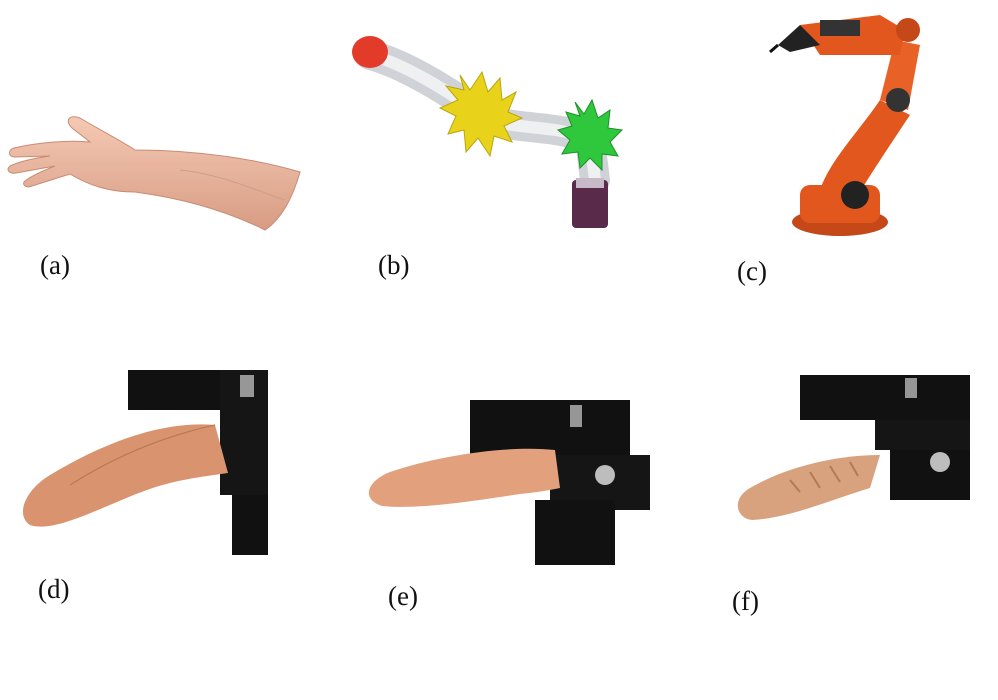 Image resolution: width=998 pixels, height=700 pixels. I want to click on panel-a-human-arm, so click(155, 170).